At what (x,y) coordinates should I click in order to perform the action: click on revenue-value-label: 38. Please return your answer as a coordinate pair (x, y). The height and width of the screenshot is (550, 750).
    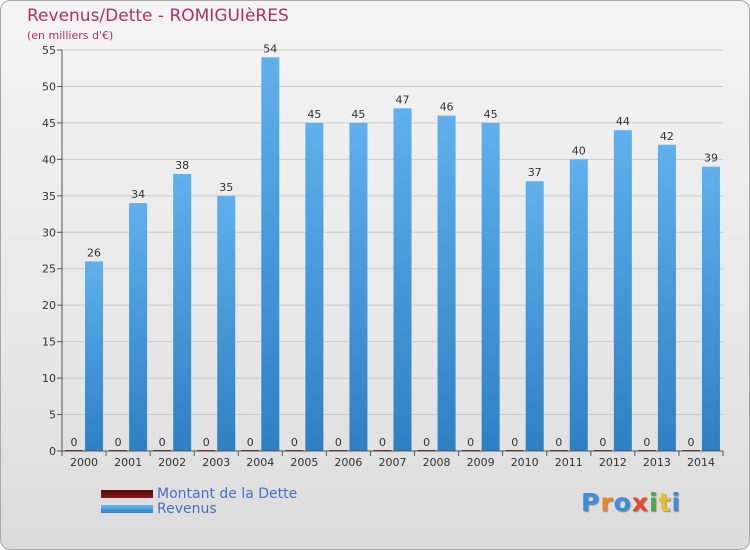
    Looking at the image, I should click on (182, 165).